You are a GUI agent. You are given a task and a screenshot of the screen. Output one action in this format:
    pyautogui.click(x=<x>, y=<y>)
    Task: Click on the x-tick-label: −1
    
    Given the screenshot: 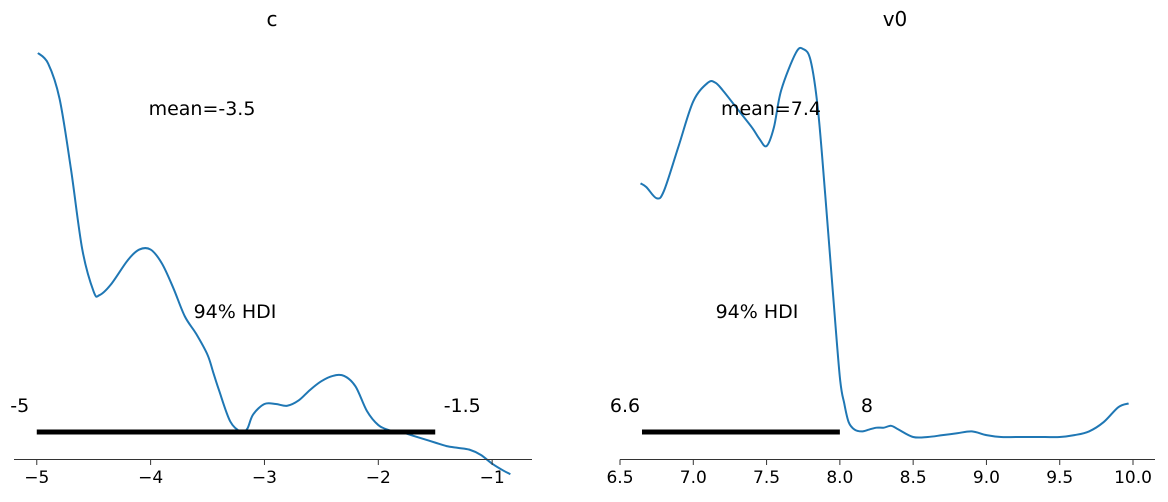 What is the action you would take?
    pyautogui.click(x=492, y=478)
    